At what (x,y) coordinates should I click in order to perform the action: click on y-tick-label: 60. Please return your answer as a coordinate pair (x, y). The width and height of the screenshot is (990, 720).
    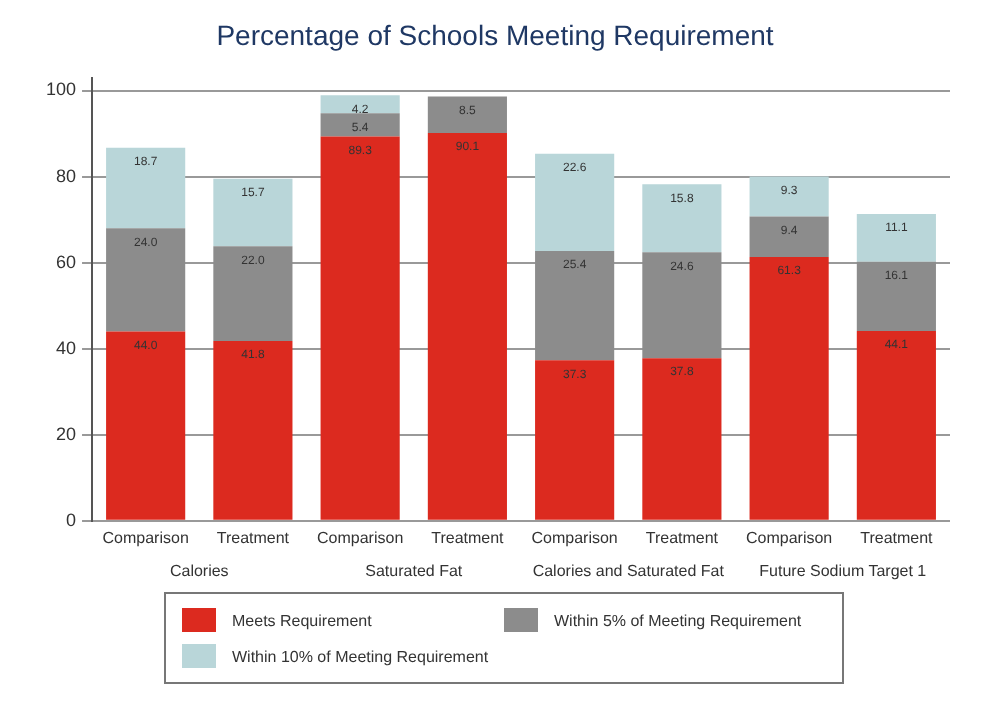
    Looking at the image, I should click on (66, 261).